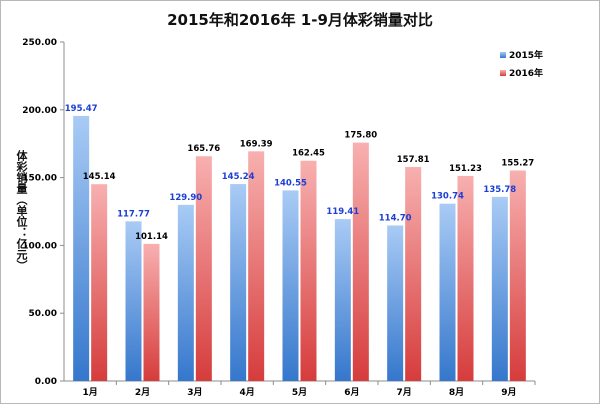 The width and height of the screenshot is (600, 404). I want to click on data-label: 119.41, so click(342, 212).